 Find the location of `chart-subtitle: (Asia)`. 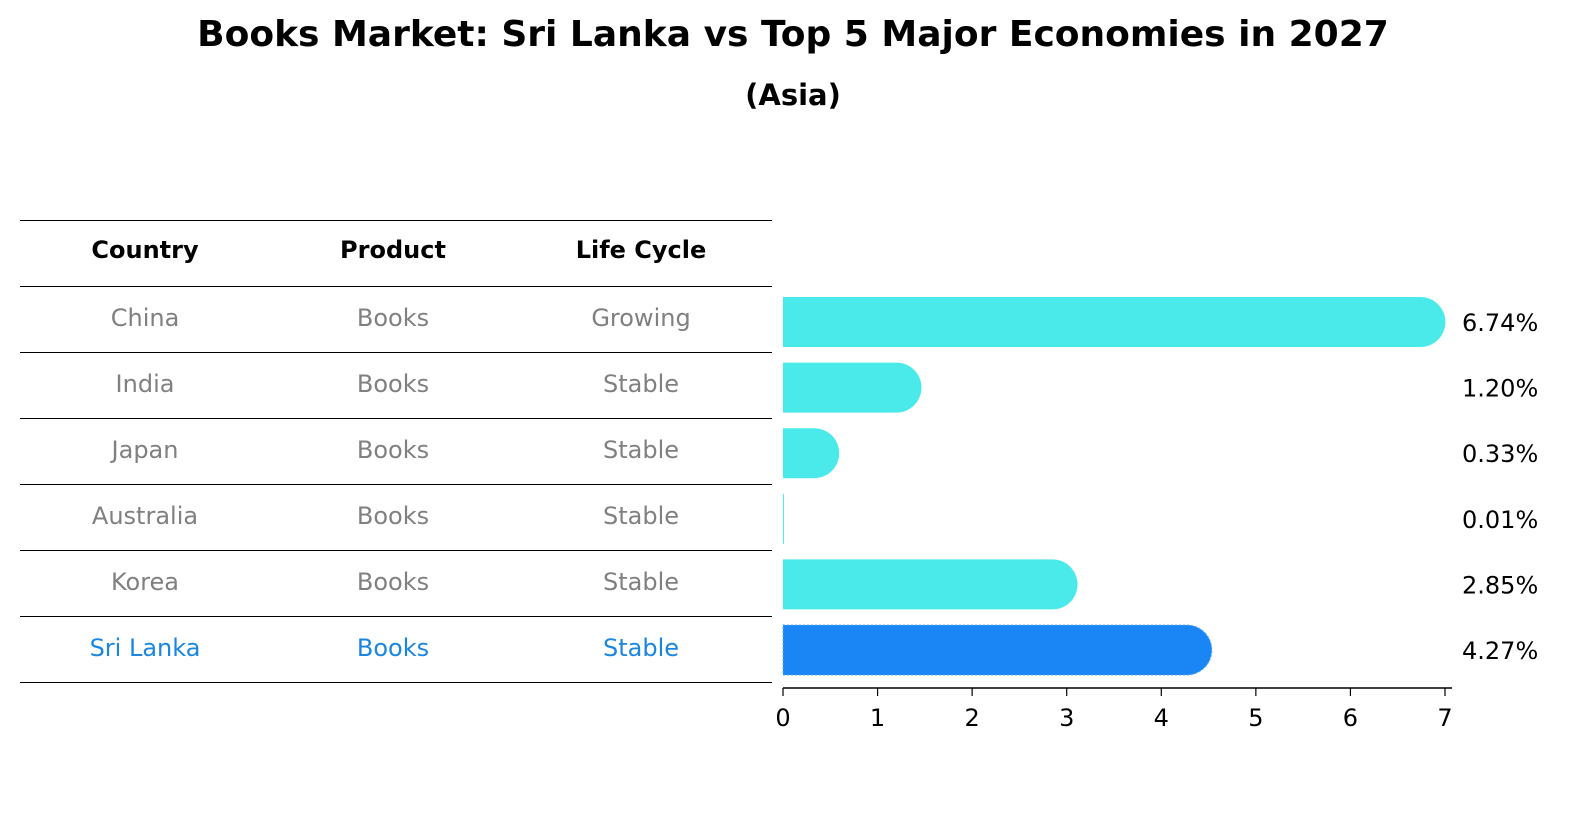

chart-subtitle: (Asia) is located at coordinates (793, 95).